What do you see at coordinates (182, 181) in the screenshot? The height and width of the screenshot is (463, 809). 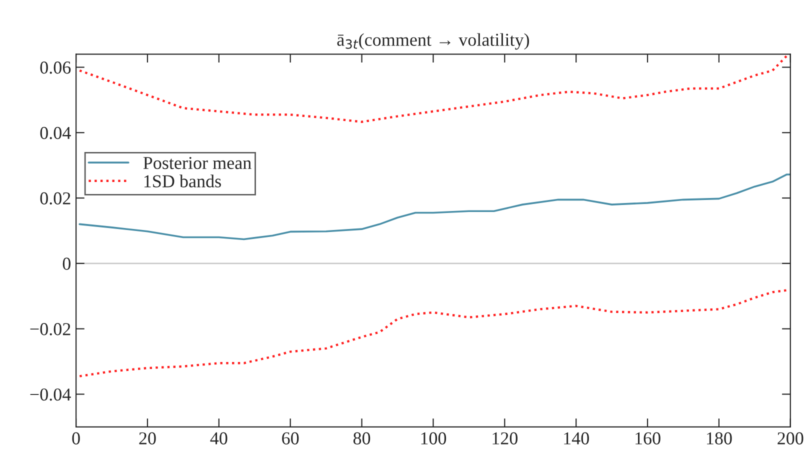 I see `legend-label: 1SD bands` at bounding box center [182, 181].